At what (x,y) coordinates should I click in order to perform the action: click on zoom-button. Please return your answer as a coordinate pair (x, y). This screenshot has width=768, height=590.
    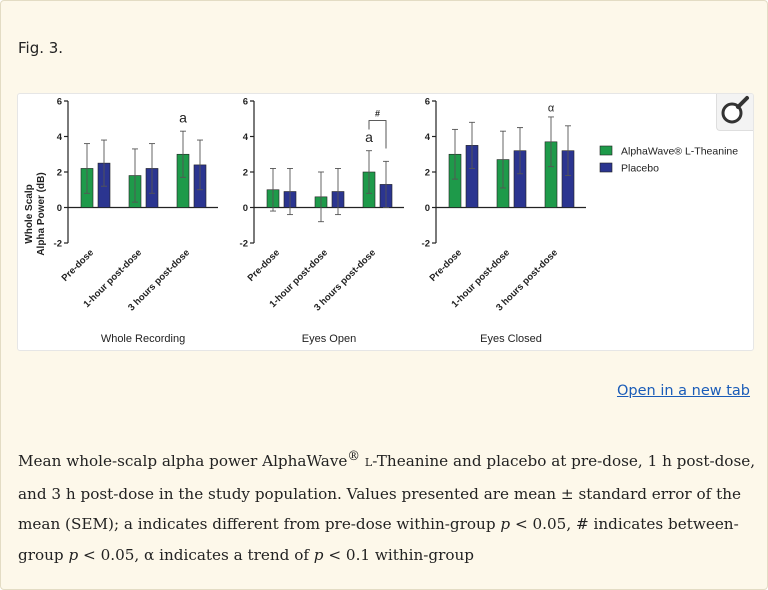
    Looking at the image, I should click on (734, 112).